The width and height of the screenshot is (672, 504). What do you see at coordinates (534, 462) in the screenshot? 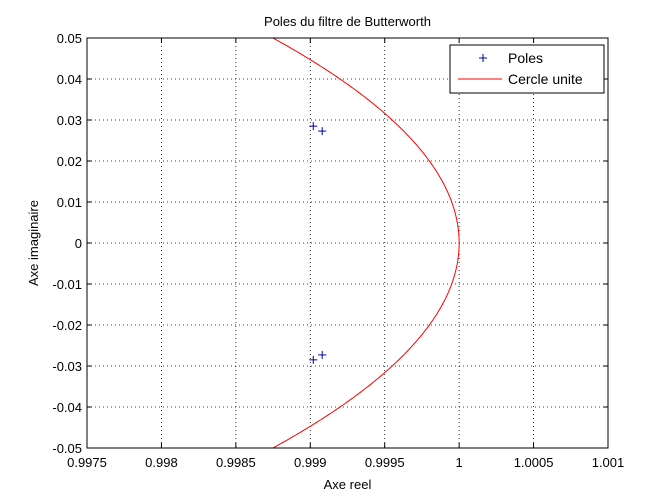
I see `x-tick-label: 1.0005` at bounding box center [534, 462].